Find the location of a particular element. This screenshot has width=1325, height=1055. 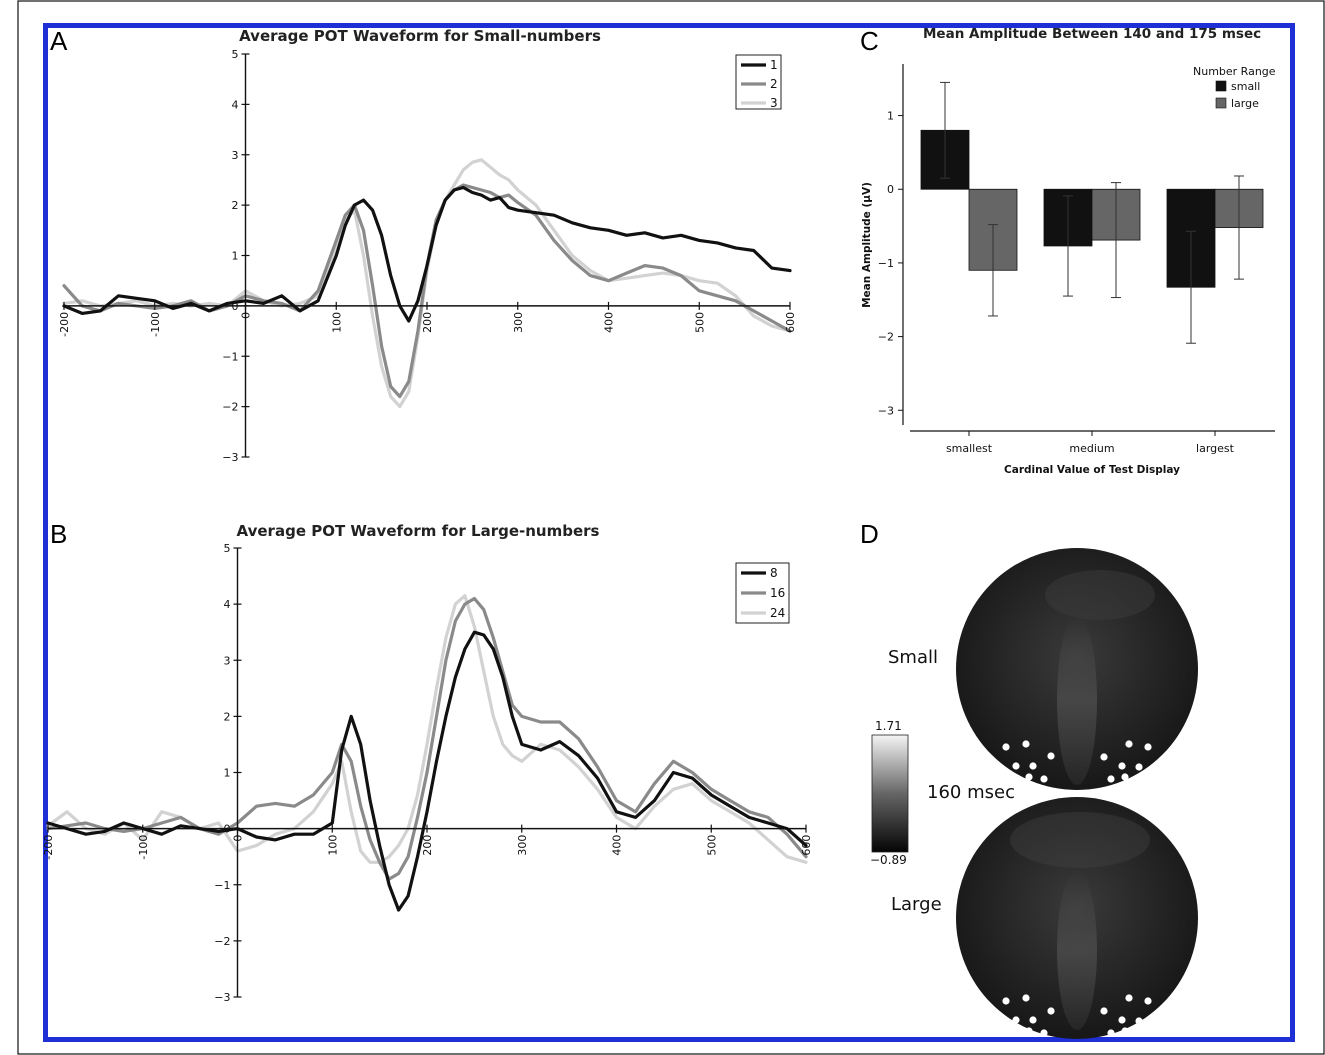

color-scale-bar is located at coordinates (890, 793).